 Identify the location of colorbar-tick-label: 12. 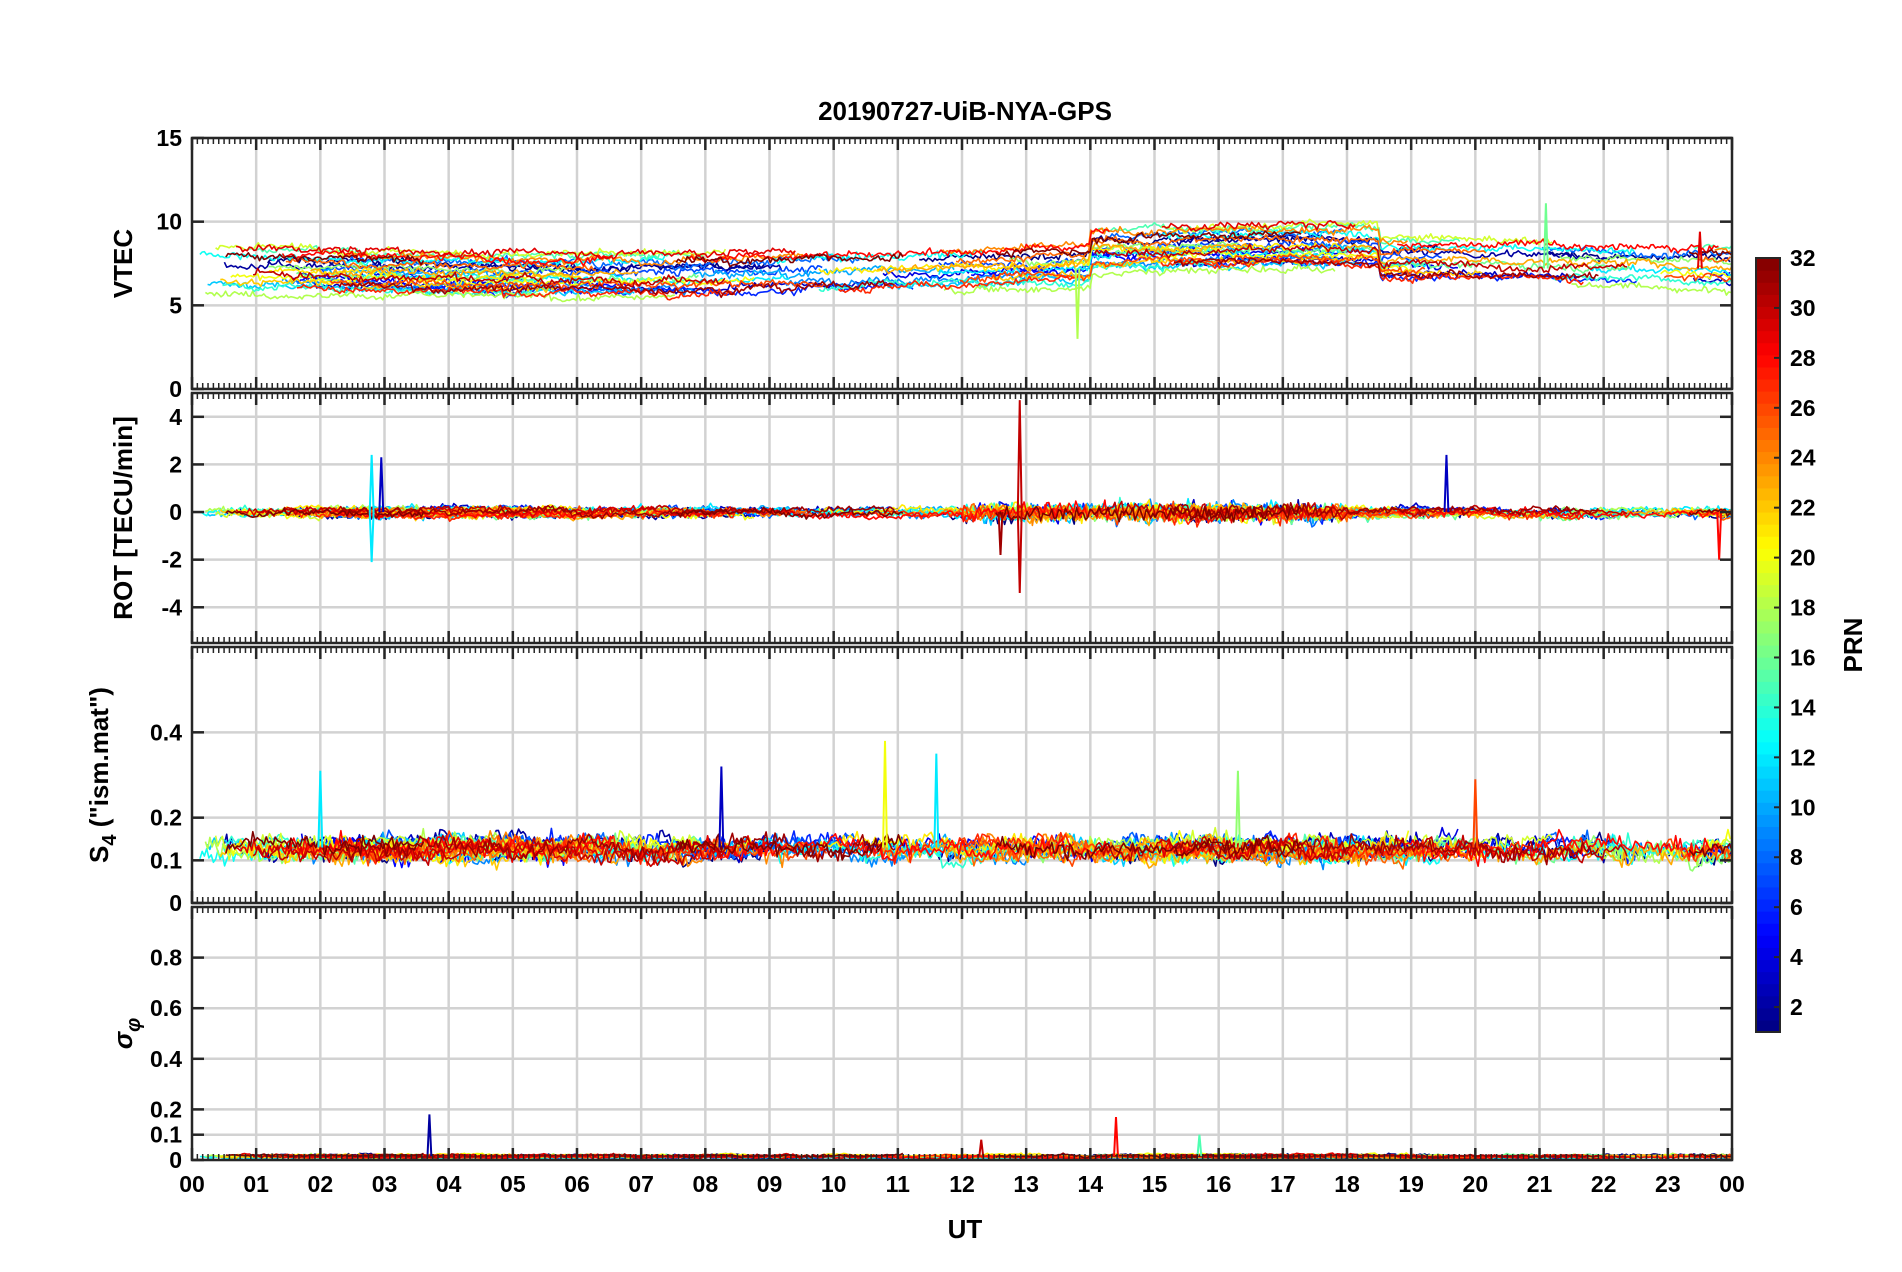
(1803, 757).